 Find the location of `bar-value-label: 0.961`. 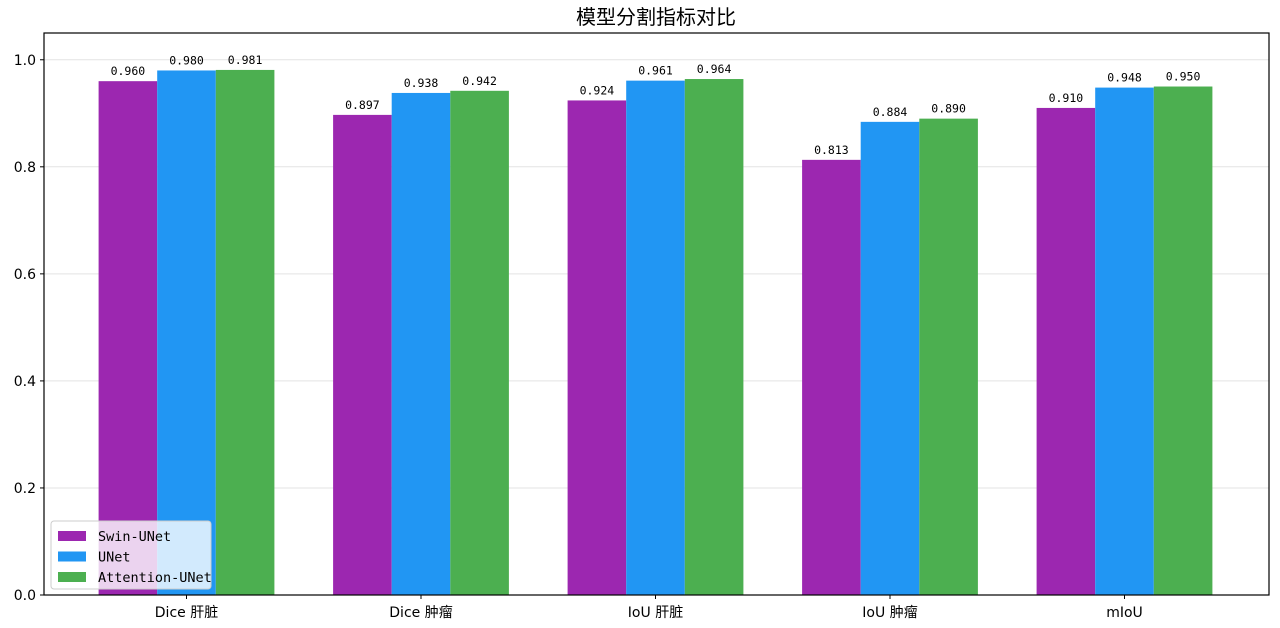

bar-value-label: 0.961 is located at coordinates (655, 71).